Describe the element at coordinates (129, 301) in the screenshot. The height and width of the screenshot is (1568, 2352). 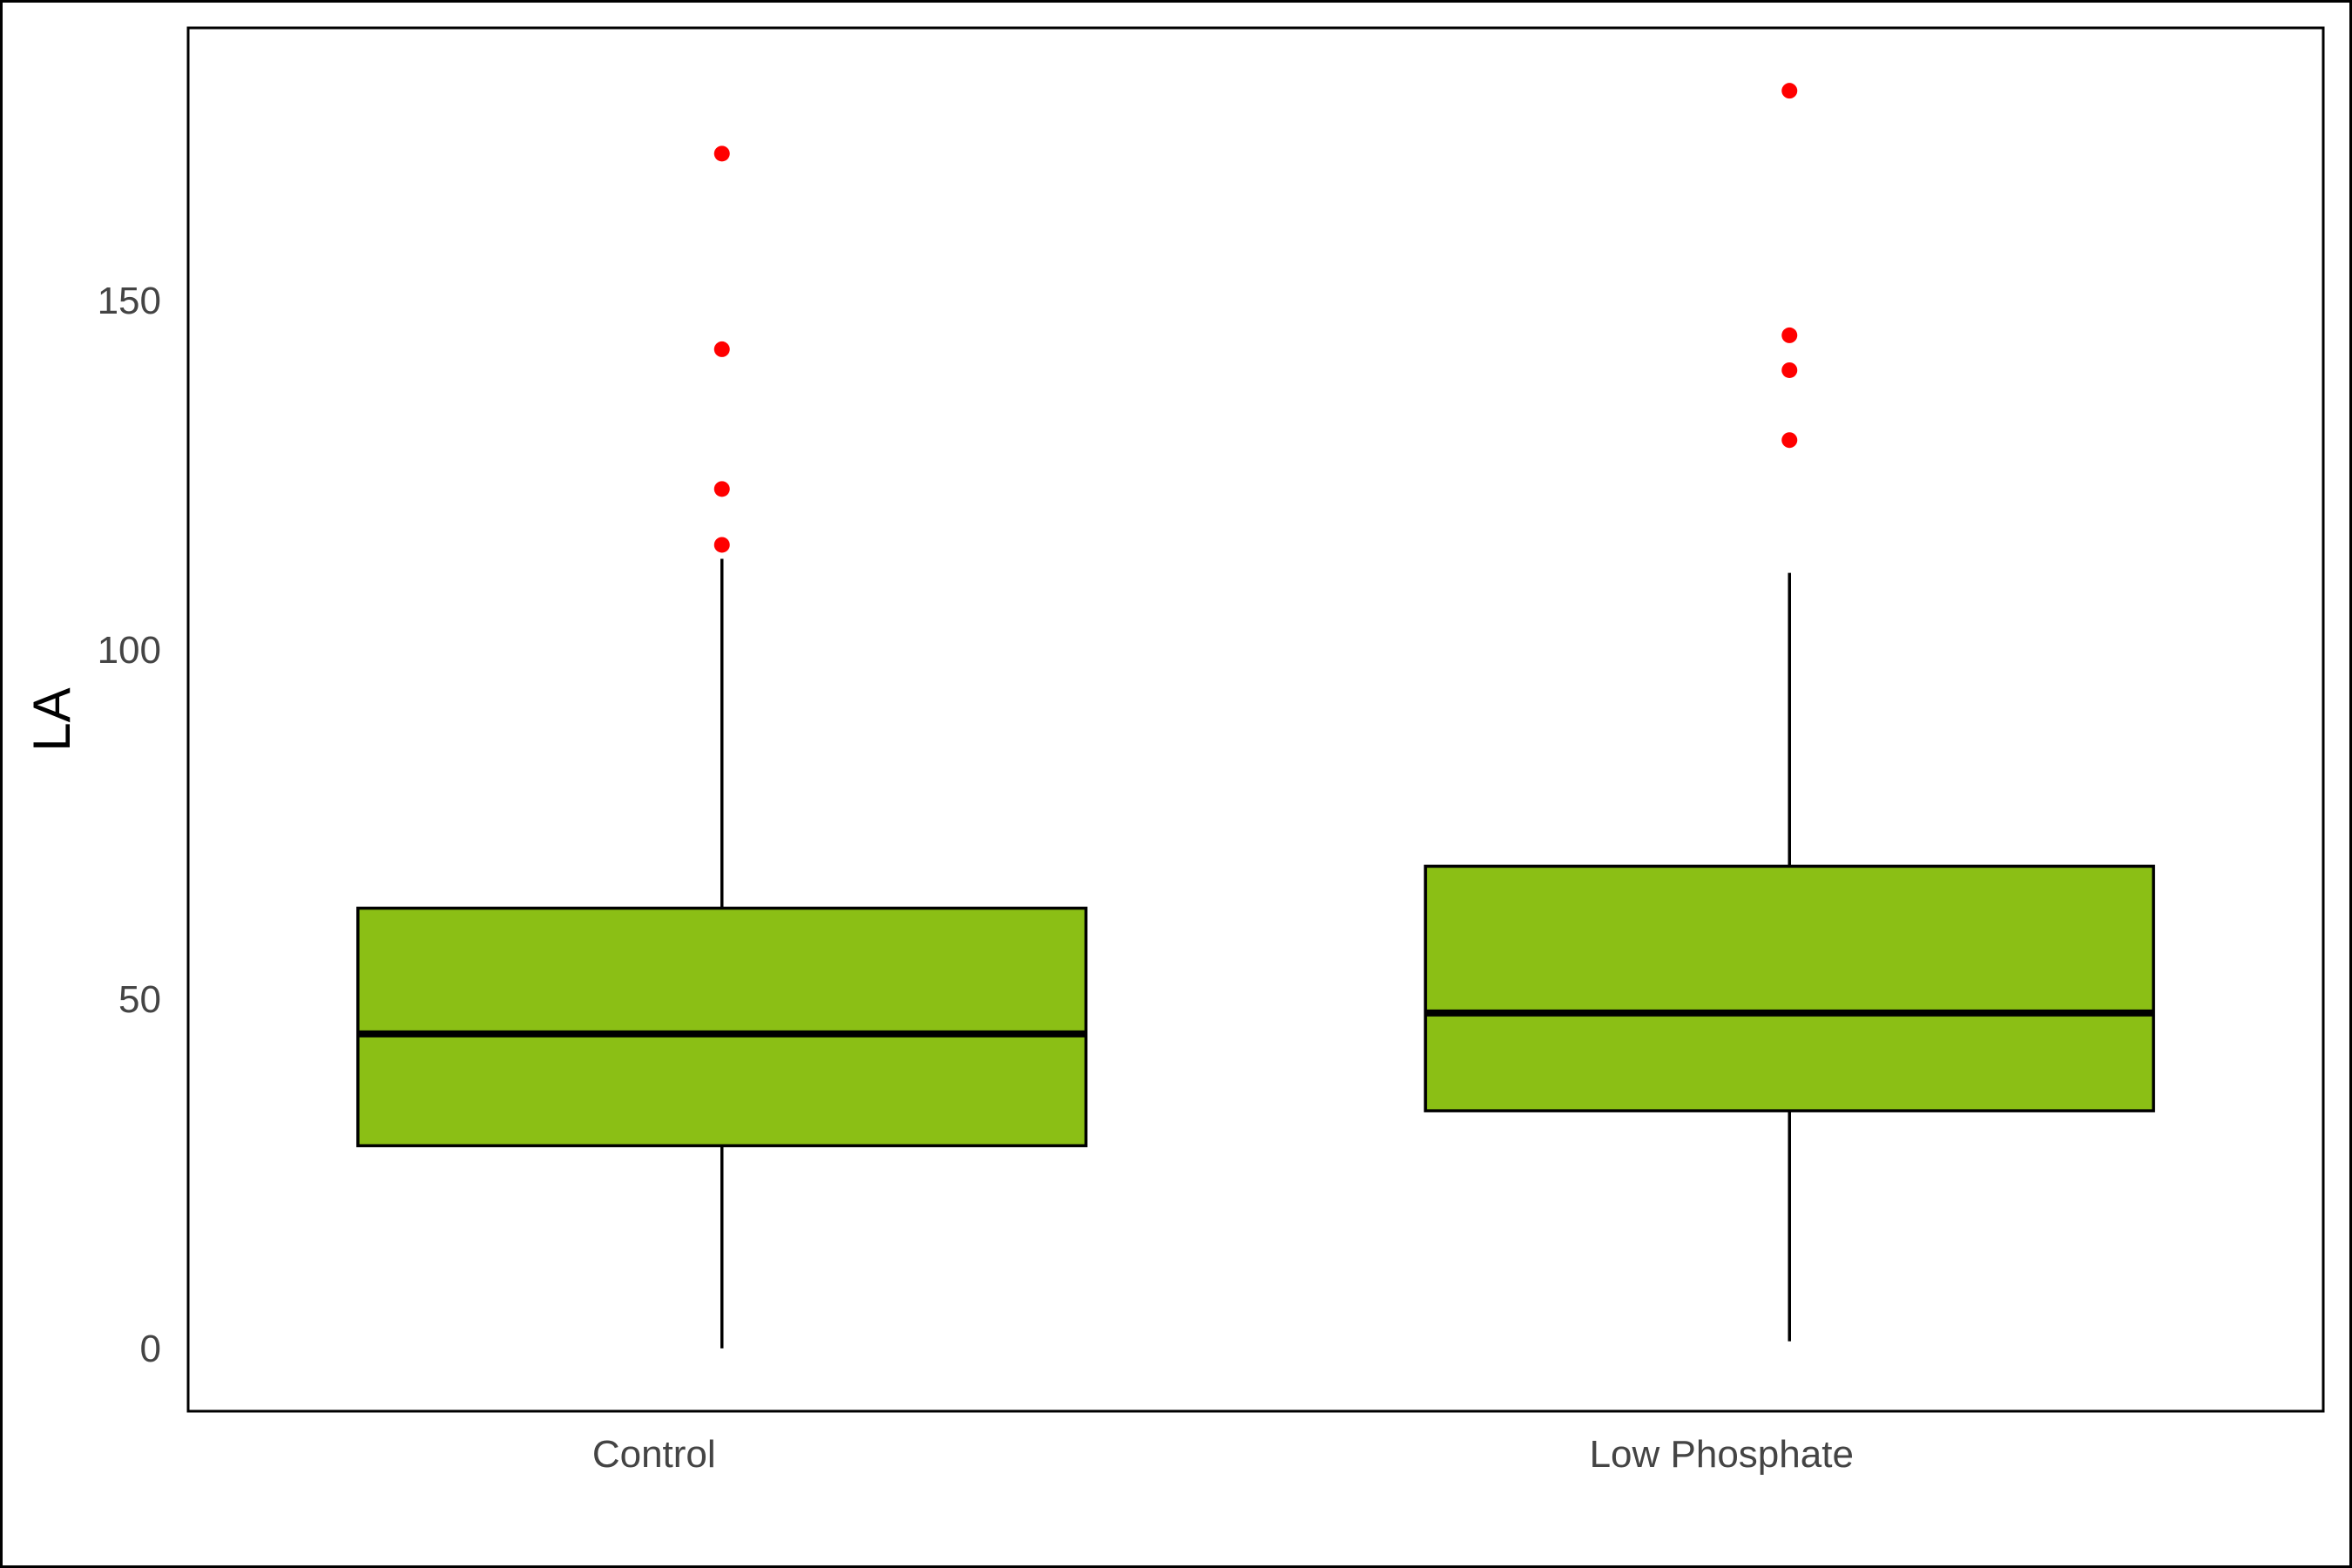
I see `y-tick-label: 150` at that location.